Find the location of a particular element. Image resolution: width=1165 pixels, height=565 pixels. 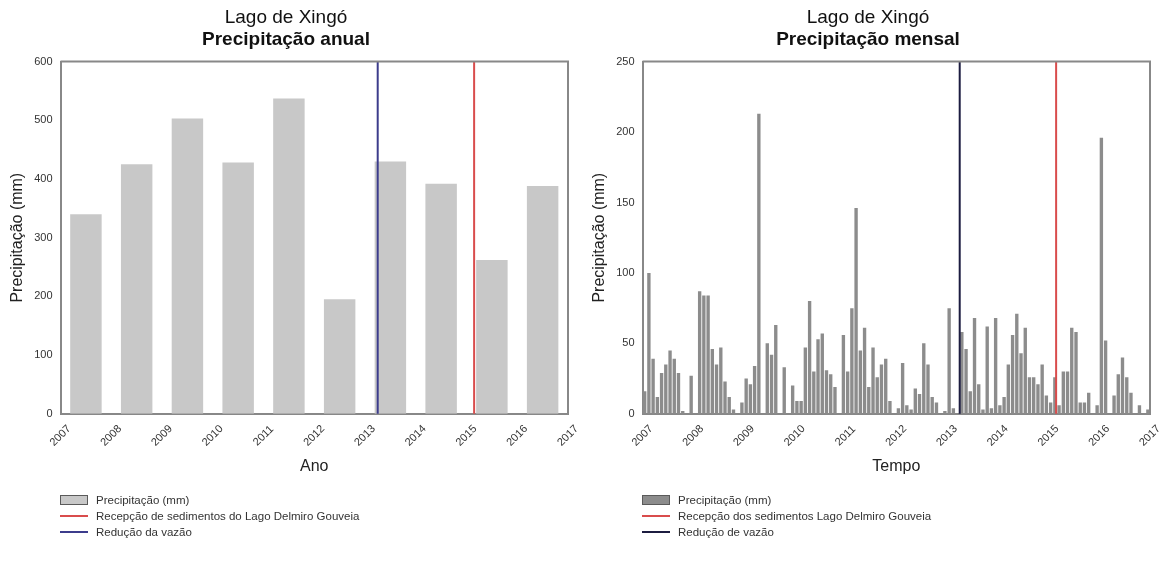

y-tick-label: 300 is located at coordinates (43, 236).